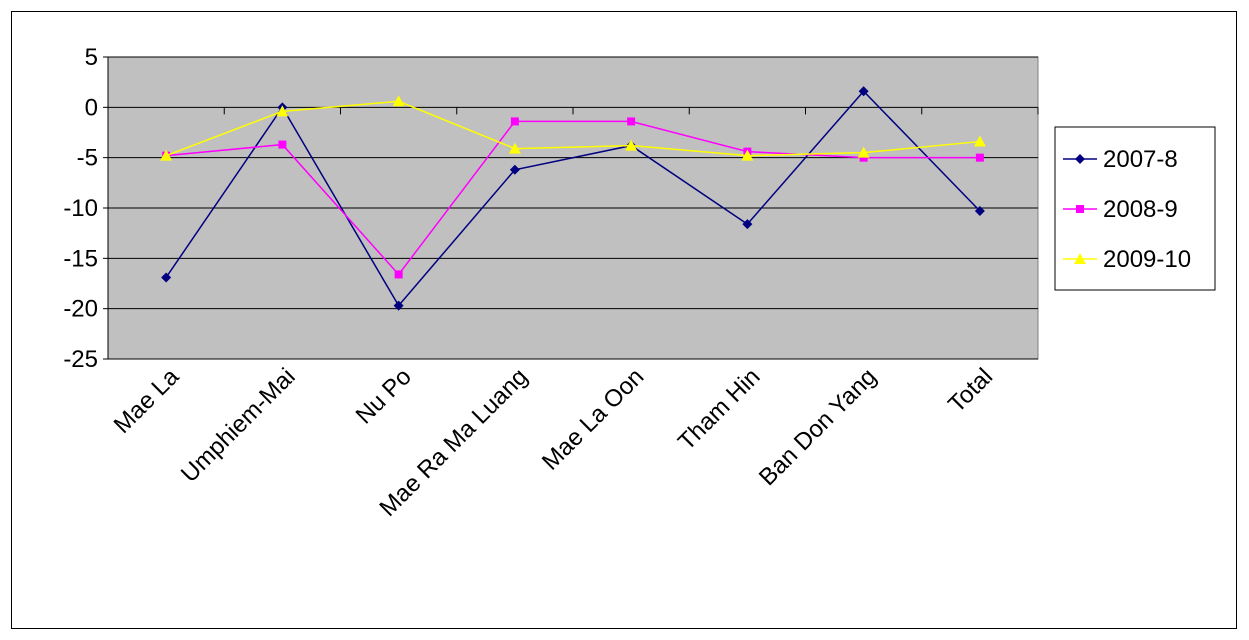 This screenshot has width=1249, height=640. I want to click on y-tick-label: 5, so click(91, 57).